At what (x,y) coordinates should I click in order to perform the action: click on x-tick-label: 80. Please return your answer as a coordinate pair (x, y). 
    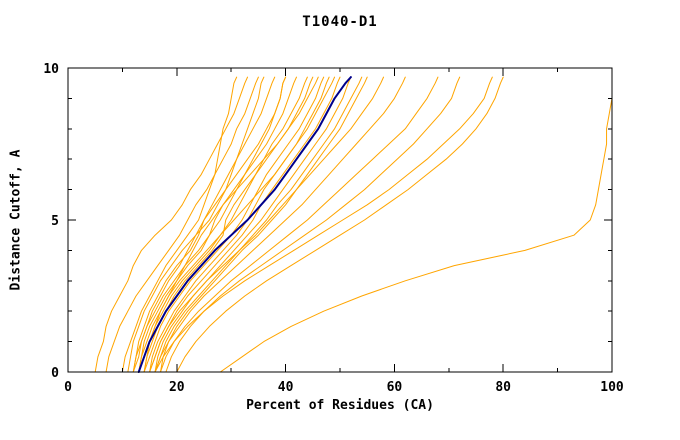
    Looking at the image, I should click on (503, 387).